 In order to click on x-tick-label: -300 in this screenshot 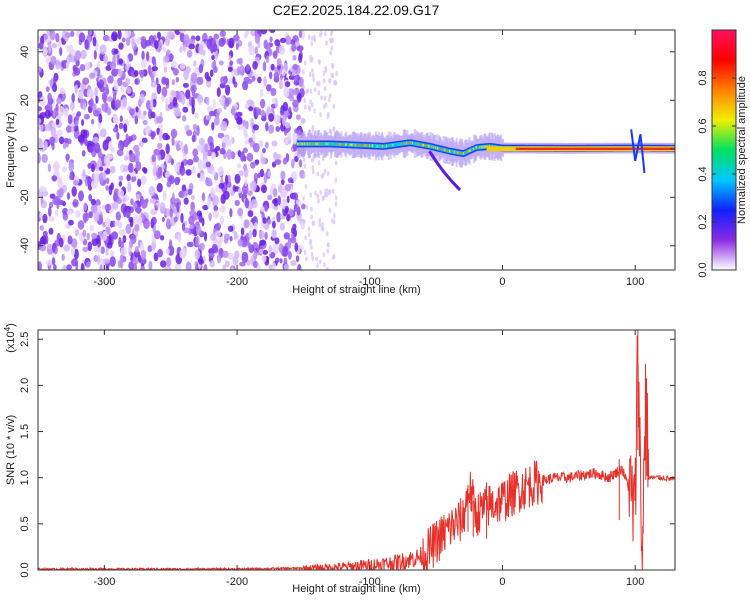, I will do `click(104, 582)`.